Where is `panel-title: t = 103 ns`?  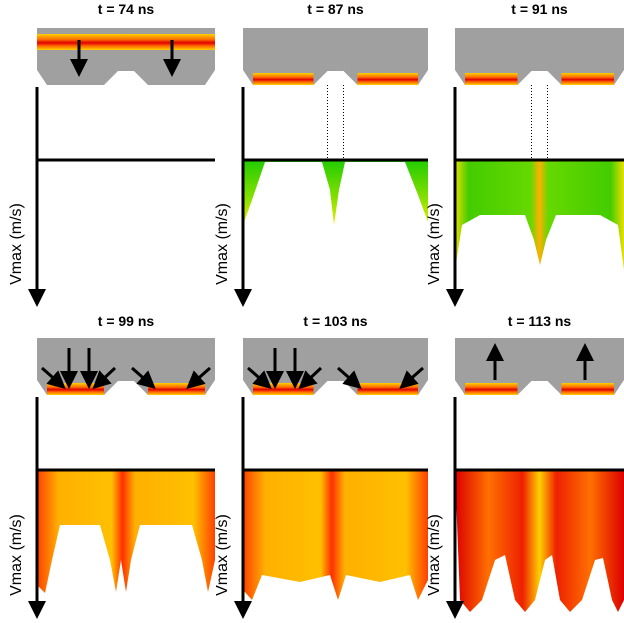
panel-title: t = 103 ns is located at coordinates (335, 321).